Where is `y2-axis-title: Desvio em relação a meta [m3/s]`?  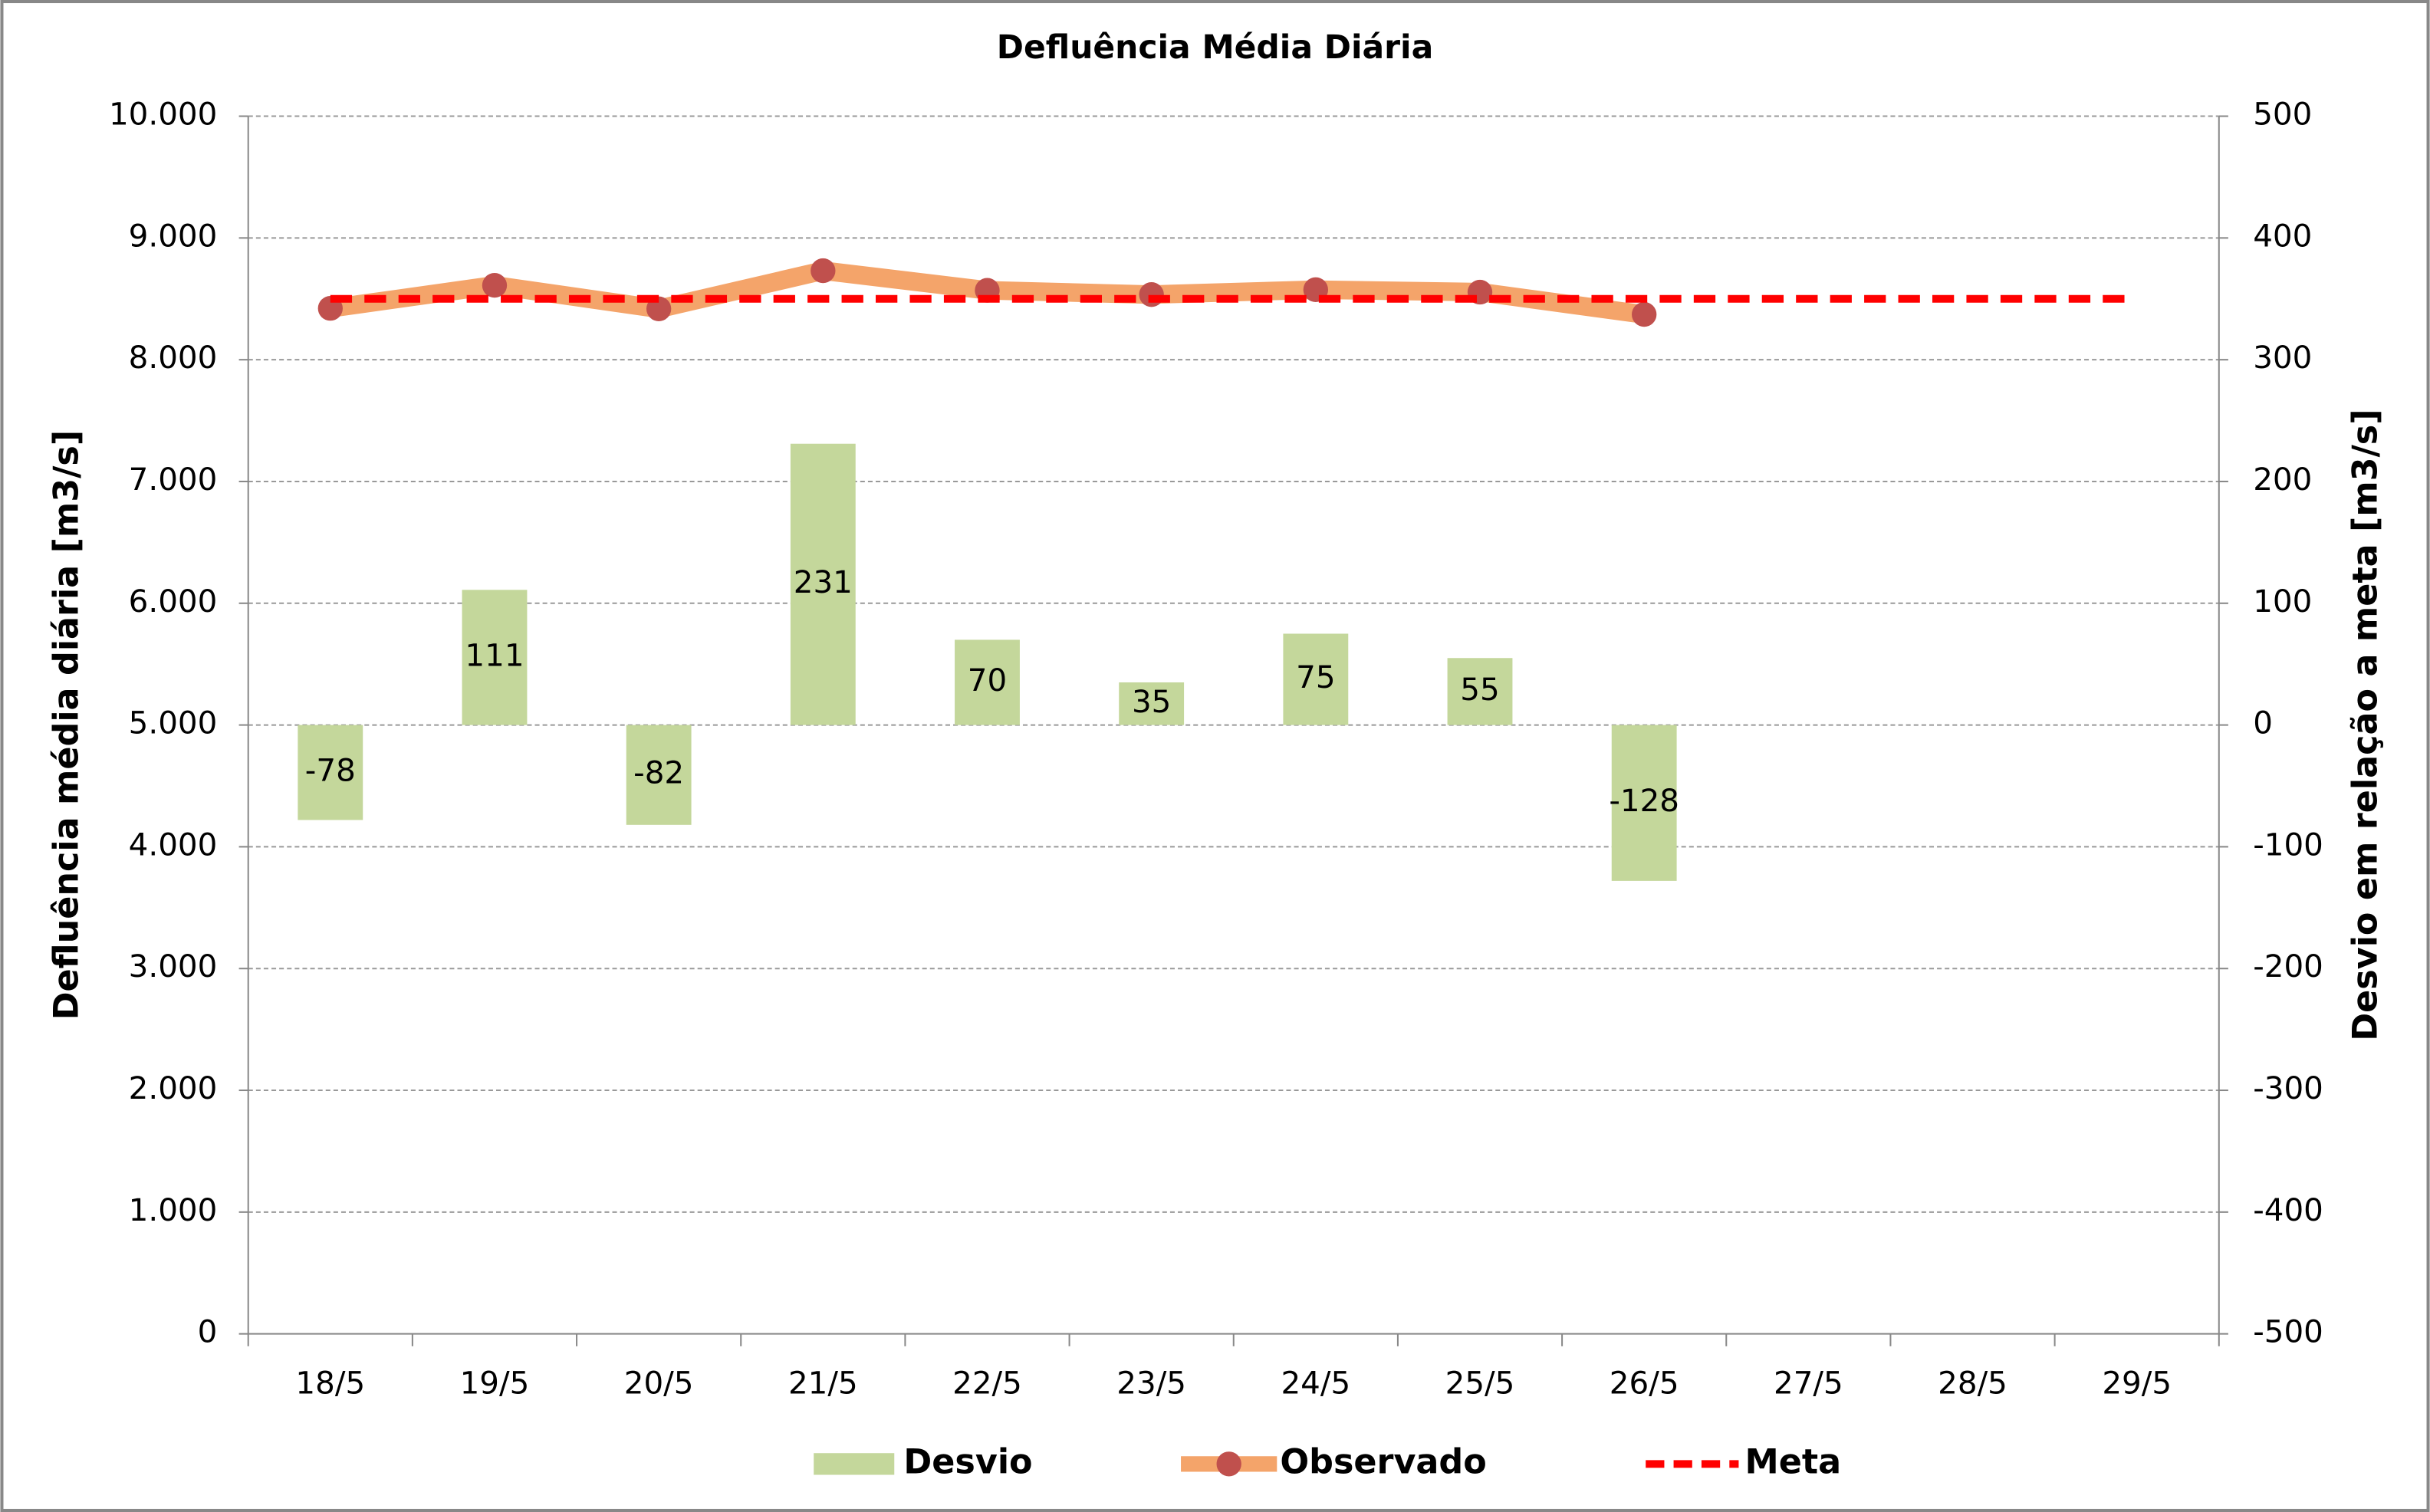 y2-axis-title: Desvio em relação a meta [m3/s] is located at coordinates (2366, 724).